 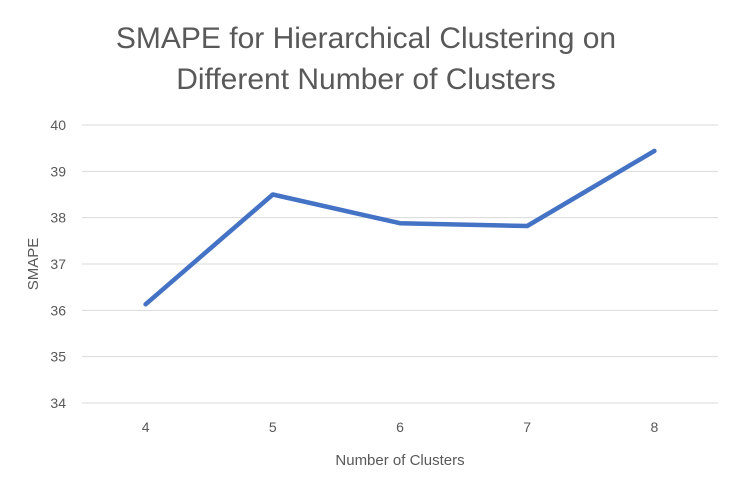 I want to click on y-tick-label-35: 35, so click(x=58, y=357).